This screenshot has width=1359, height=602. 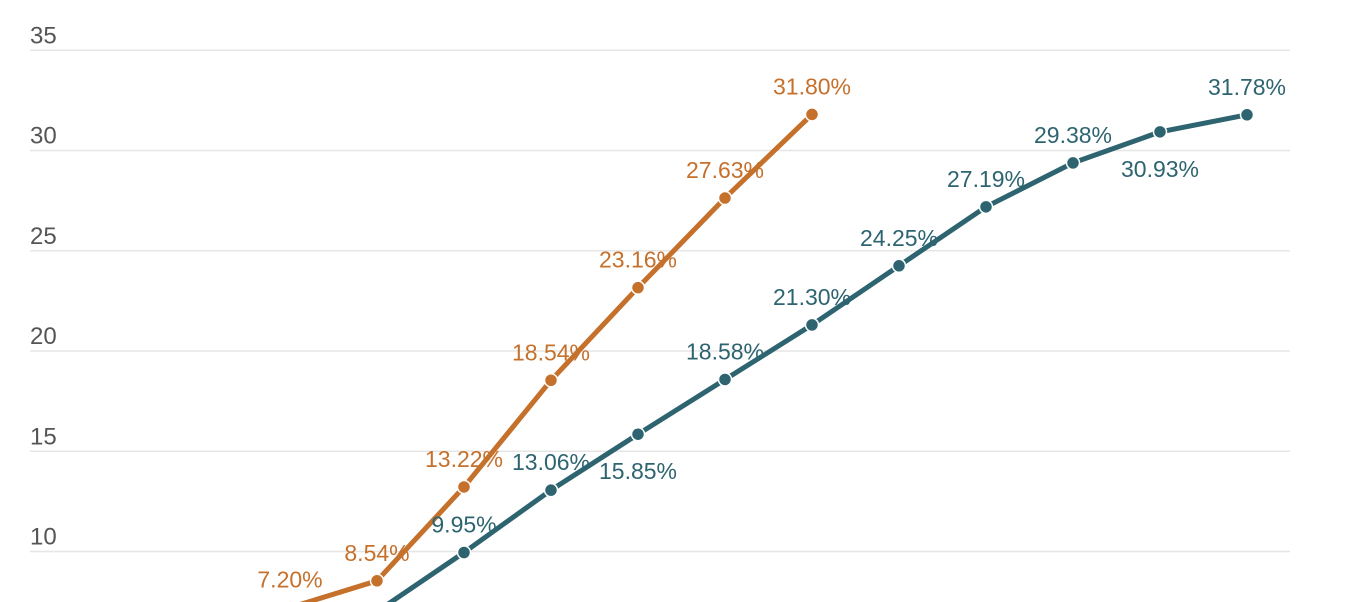 What do you see at coordinates (464, 459) in the screenshot?
I see `data-label: 13.22%` at bounding box center [464, 459].